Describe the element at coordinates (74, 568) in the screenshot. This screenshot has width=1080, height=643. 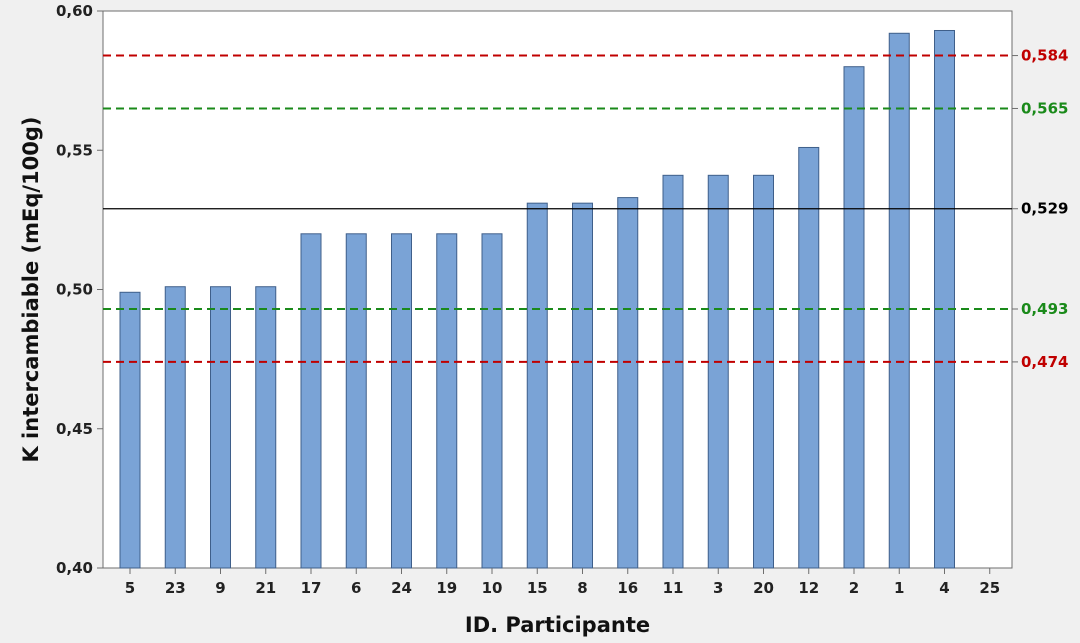
I see `y-tick-label-0,40: 0,40` at that location.